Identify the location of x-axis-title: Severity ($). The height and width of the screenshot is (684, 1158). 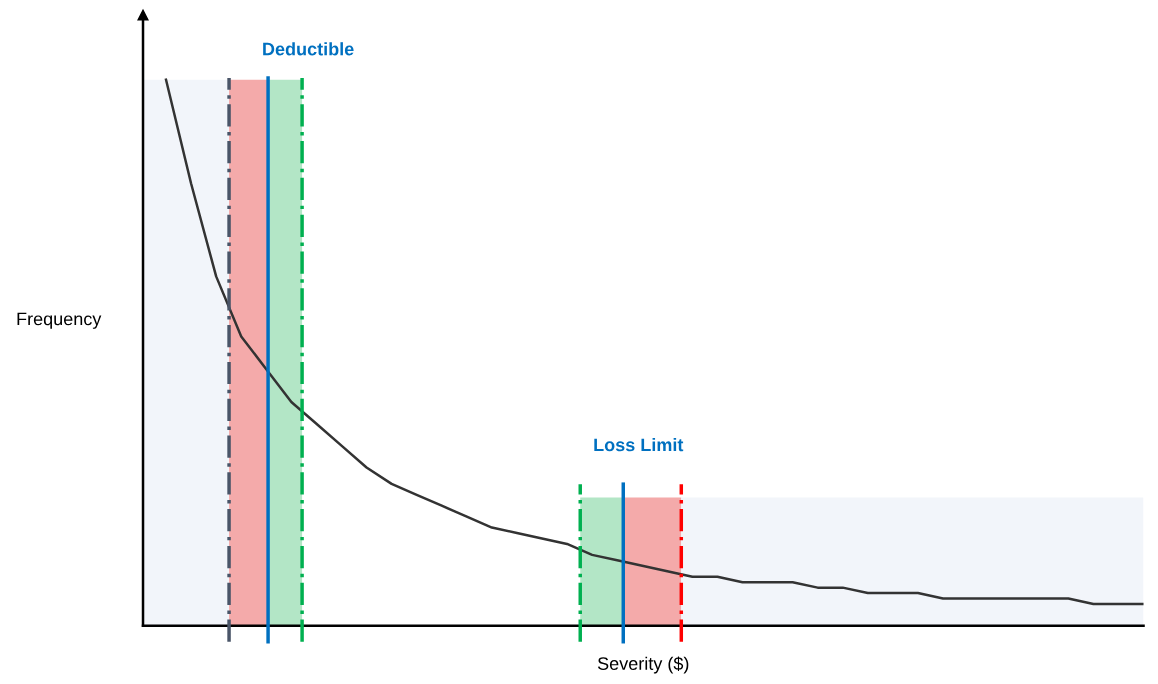
(643, 665).